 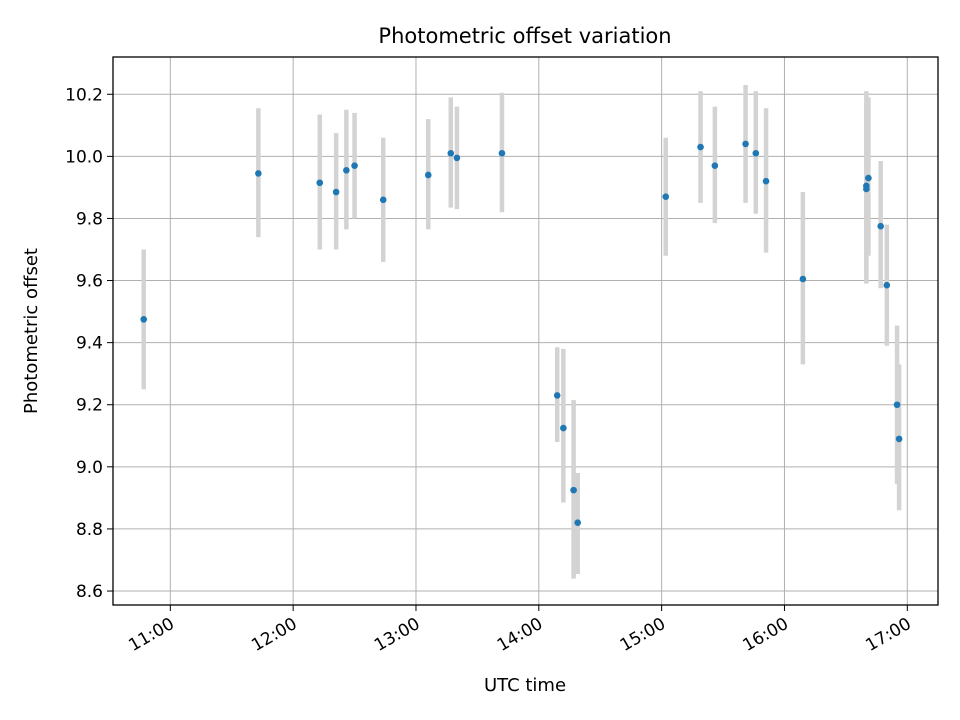 What do you see at coordinates (89, 282) in the screenshot?
I see `y-tick-label: 9.6` at bounding box center [89, 282].